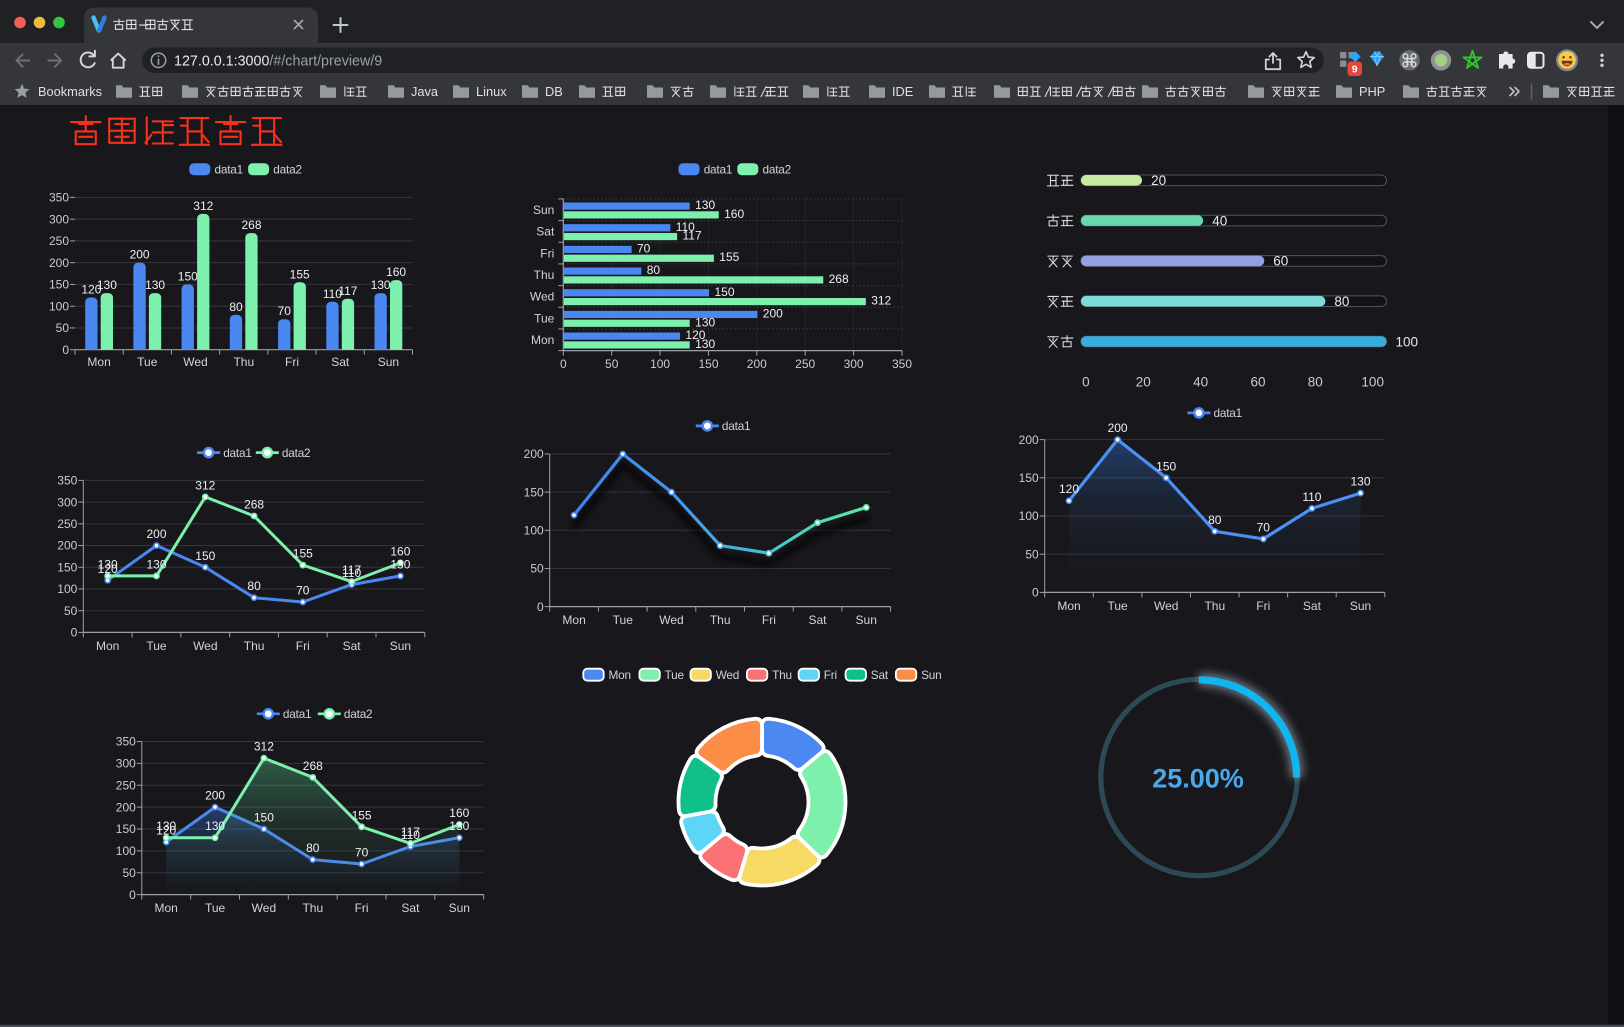  I want to click on svg-text: 25.00%, so click(1198, 779).